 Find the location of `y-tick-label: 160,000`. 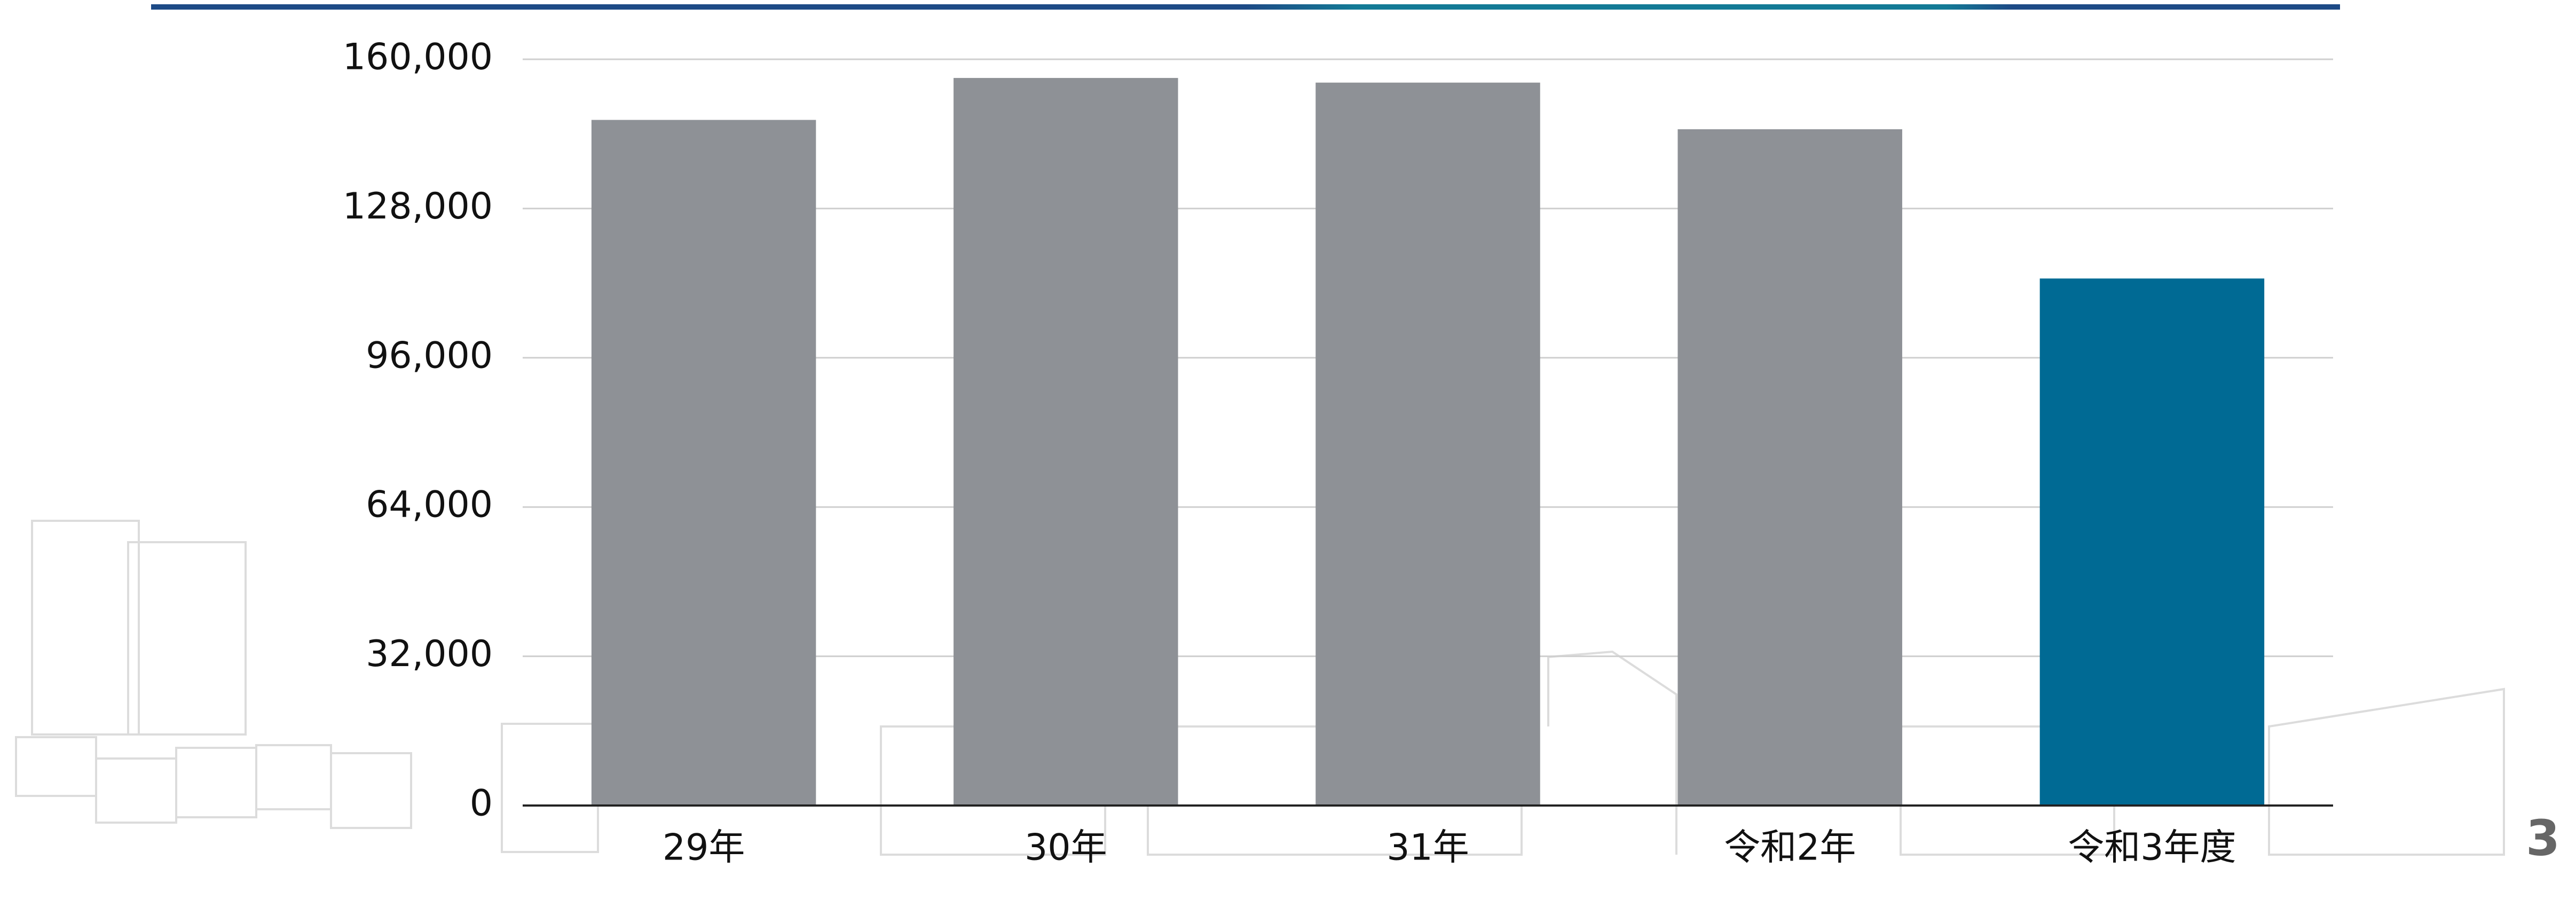

y-tick-label: 160,000 is located at coordinates (418, 58).